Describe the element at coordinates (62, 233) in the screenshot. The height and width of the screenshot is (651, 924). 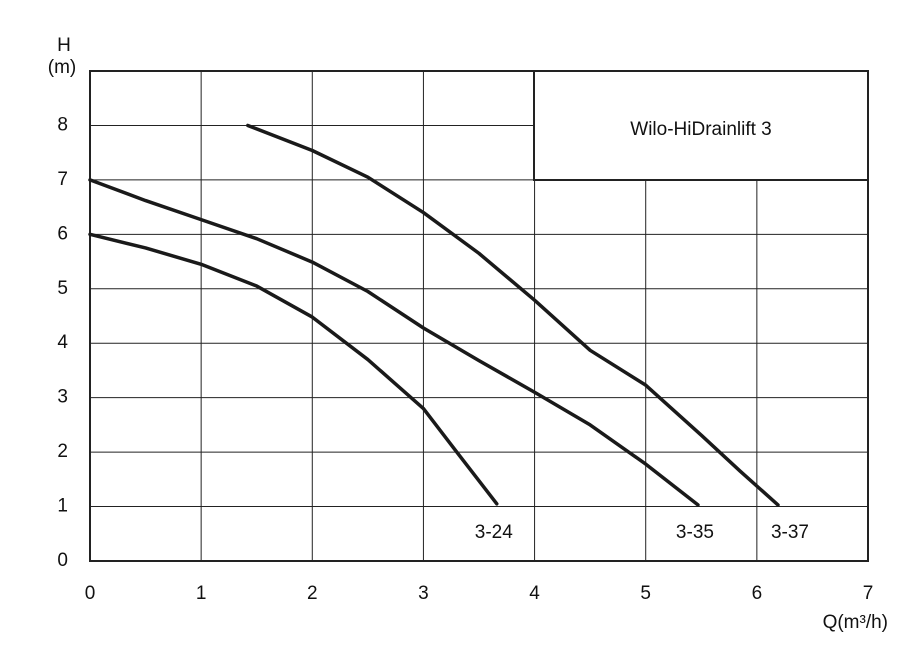
I see `y-tick-label: 6` at that location.